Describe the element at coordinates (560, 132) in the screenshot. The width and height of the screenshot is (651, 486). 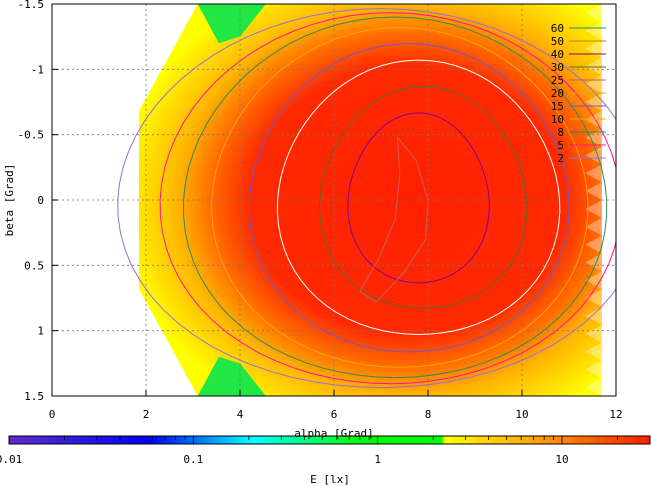
I see `legend-label: 8` at that location.